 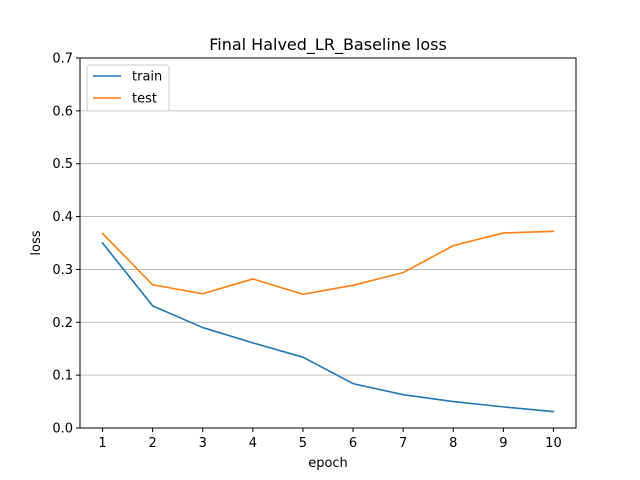 What do you see at coordinates (203, 443) in the screenshot?
I see `x-tick-label: 3` at bounding box center [203, 443].